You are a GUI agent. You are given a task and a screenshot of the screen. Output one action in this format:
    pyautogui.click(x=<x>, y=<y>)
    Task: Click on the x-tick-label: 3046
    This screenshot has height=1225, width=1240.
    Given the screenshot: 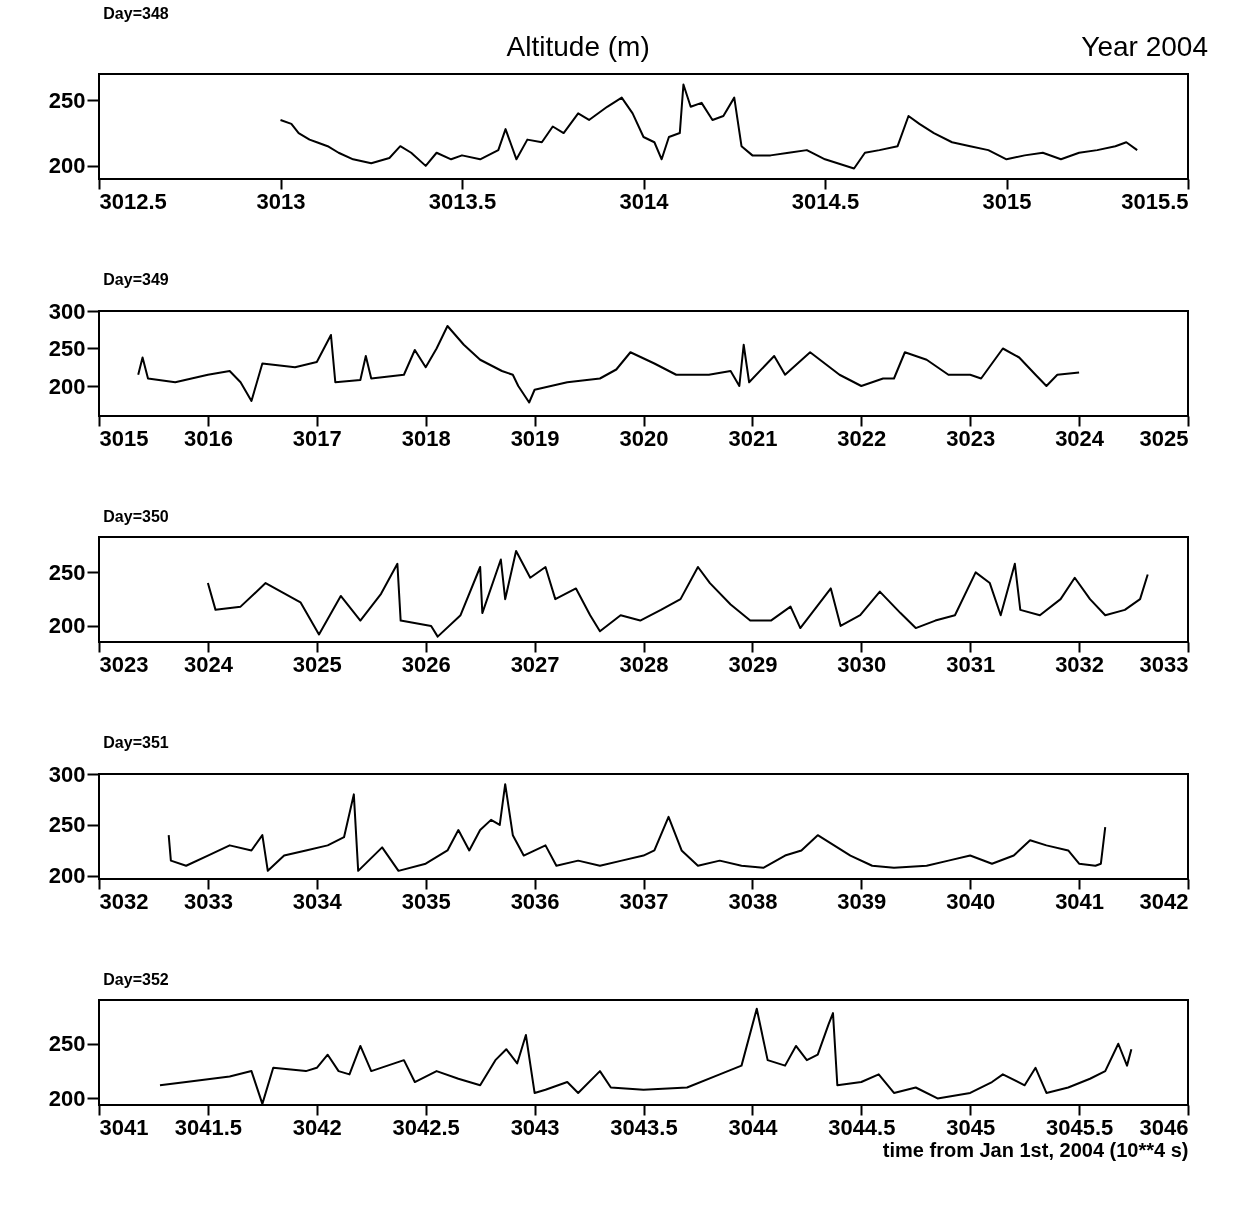 What is the action you would take?
    pyautogui.click(x=1164, y=1127)
    